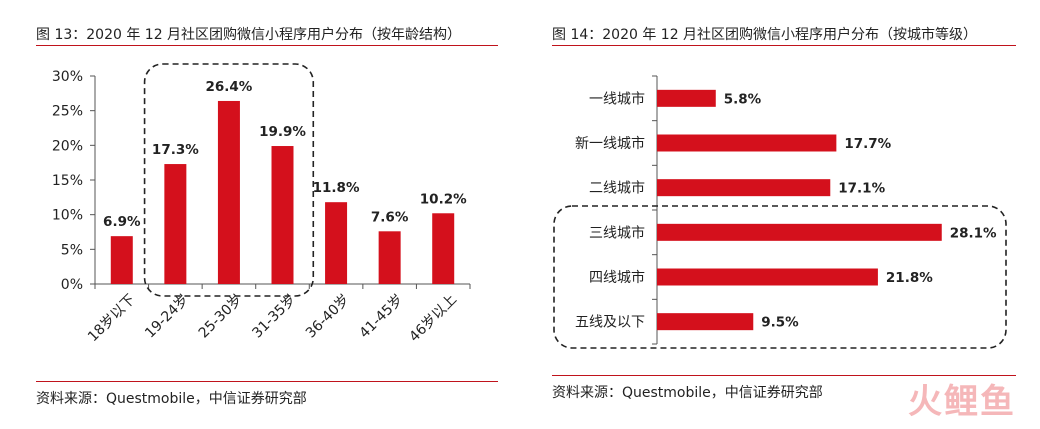 The height and width of the screenshot is (429, 1040). I want to click on y-tick-label: 0%, so click(72, 285).